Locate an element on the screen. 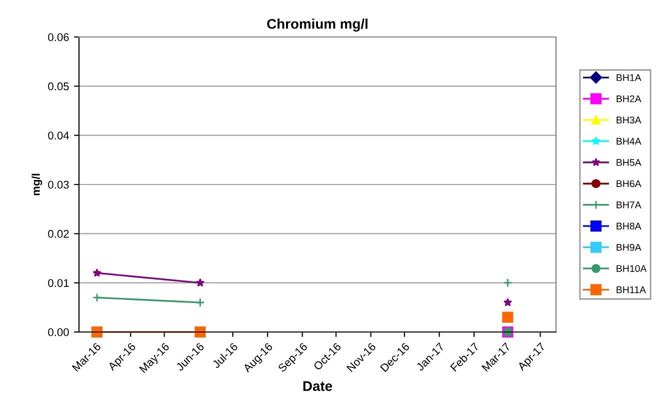  y-tick-label: 0.00 is located at coordinates (58, 332).